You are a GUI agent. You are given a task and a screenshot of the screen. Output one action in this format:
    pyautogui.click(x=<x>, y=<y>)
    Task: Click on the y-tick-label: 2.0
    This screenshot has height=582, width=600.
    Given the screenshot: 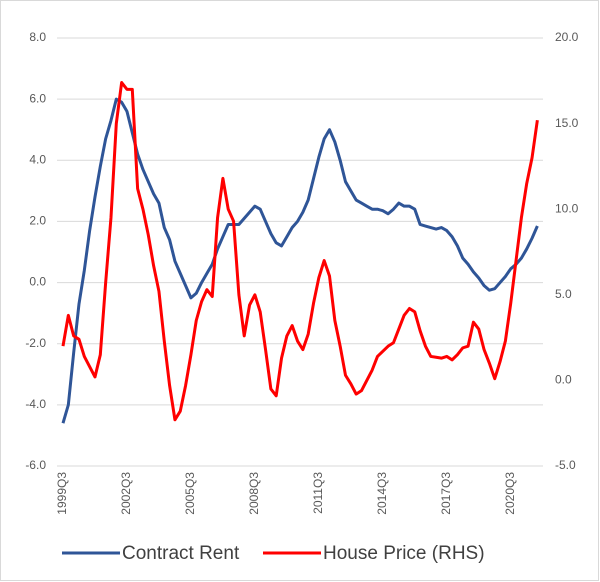 What is the action you would take?
    pyautogui.click(x=37, y=221)
    